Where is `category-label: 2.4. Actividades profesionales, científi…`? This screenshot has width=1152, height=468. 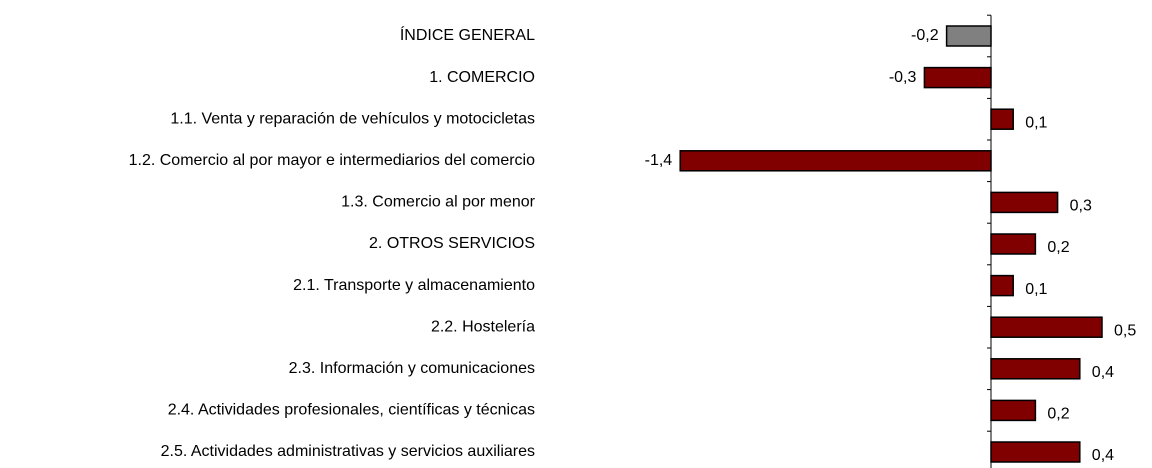
category-label: 2.4. Actividades profesionales, científi… is located at coordinates (351, 410).